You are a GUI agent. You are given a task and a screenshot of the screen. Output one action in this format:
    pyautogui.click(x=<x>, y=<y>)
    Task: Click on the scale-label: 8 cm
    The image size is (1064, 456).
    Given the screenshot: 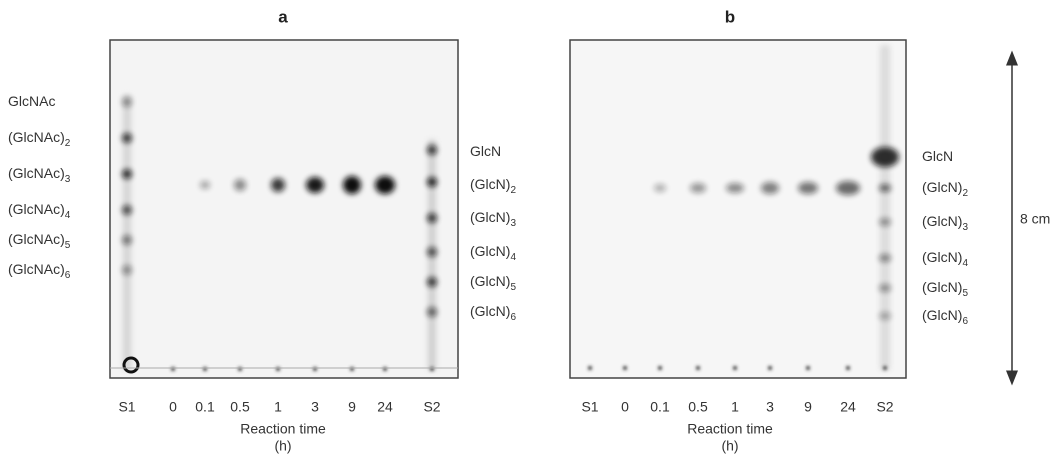 What is the action you would take?
    pyautogui.click(x=1035, y=219)
    